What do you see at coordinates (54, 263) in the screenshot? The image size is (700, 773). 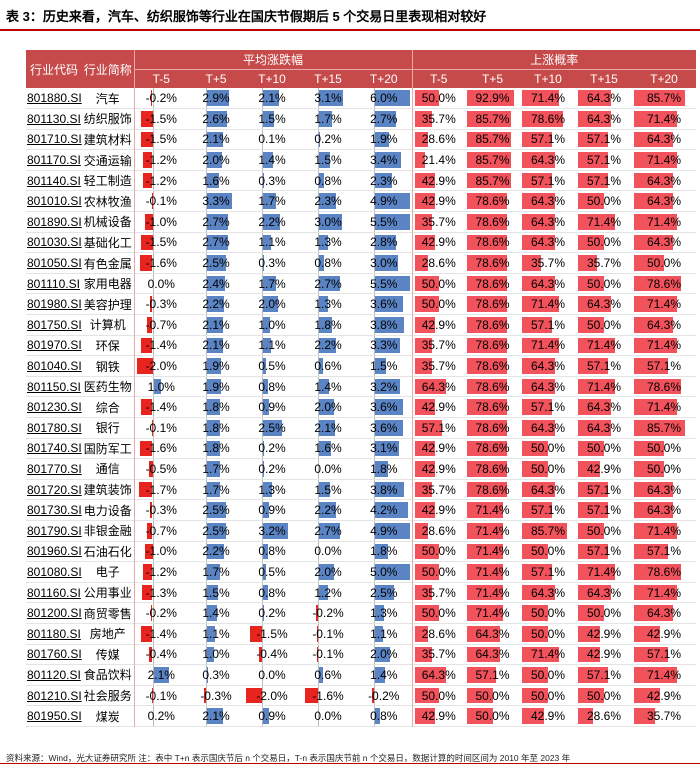 I see `industry-code-link: 801050.SI` at bounding box center [54, 263].